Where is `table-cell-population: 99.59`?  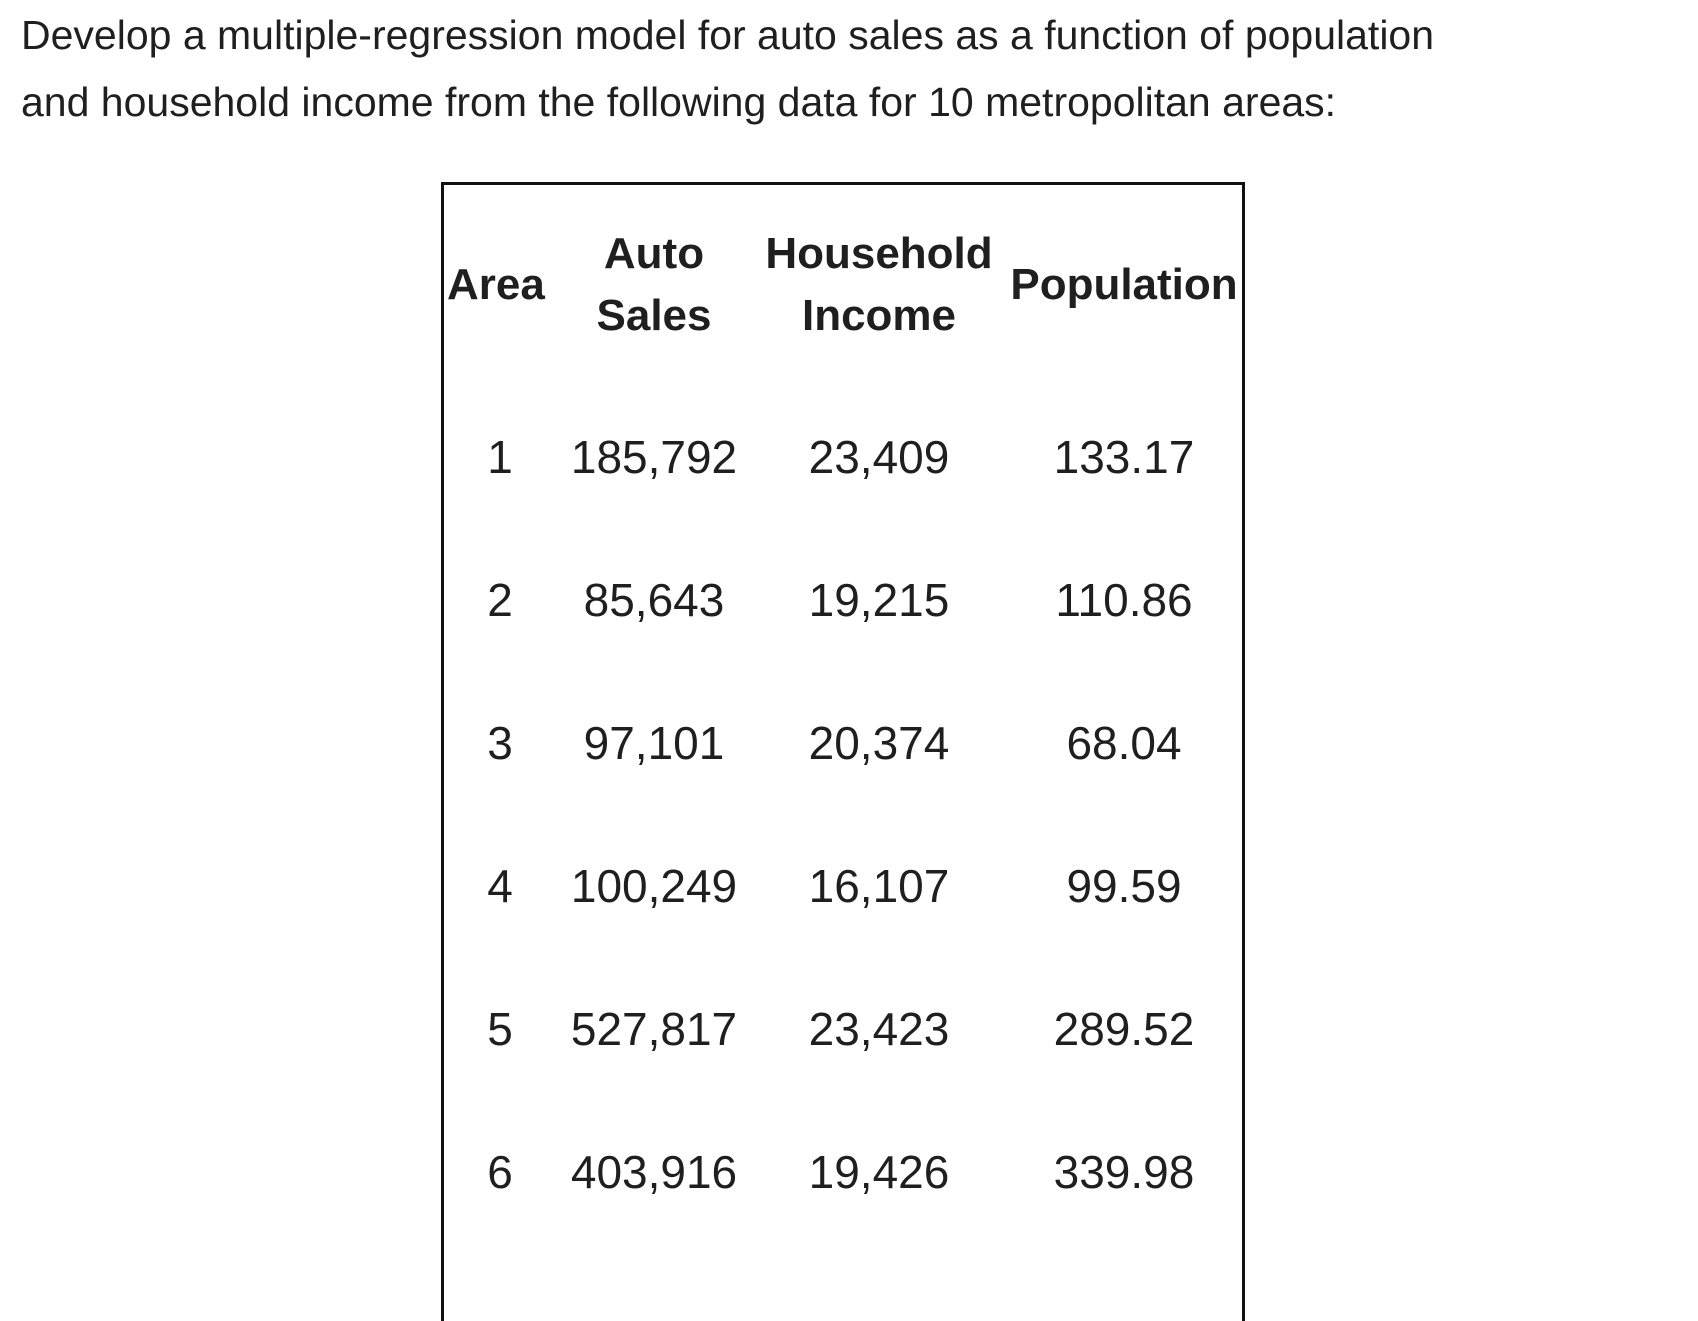 table-cell-population: 99.59 is located at coordinates (1124, 885).